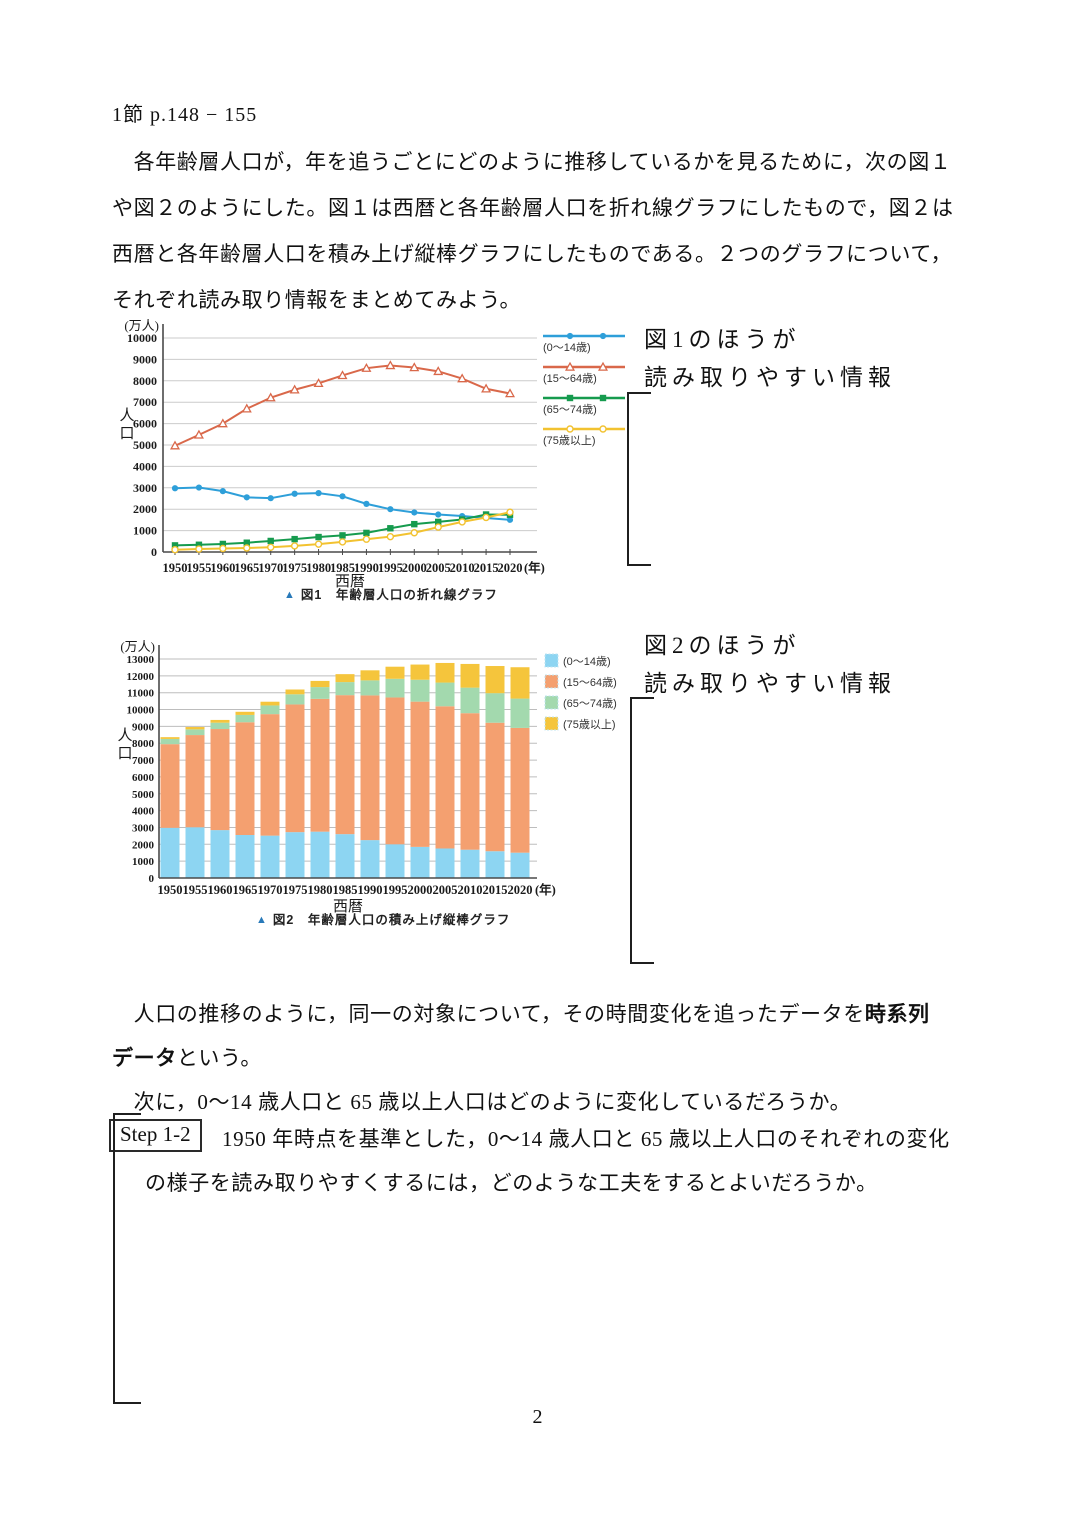 The image size is (1075, 1518). What do you see at coordinates (642, 830) in the screenshot?
I see `figure2-answer-bracket` at bounding box center [642, 830].